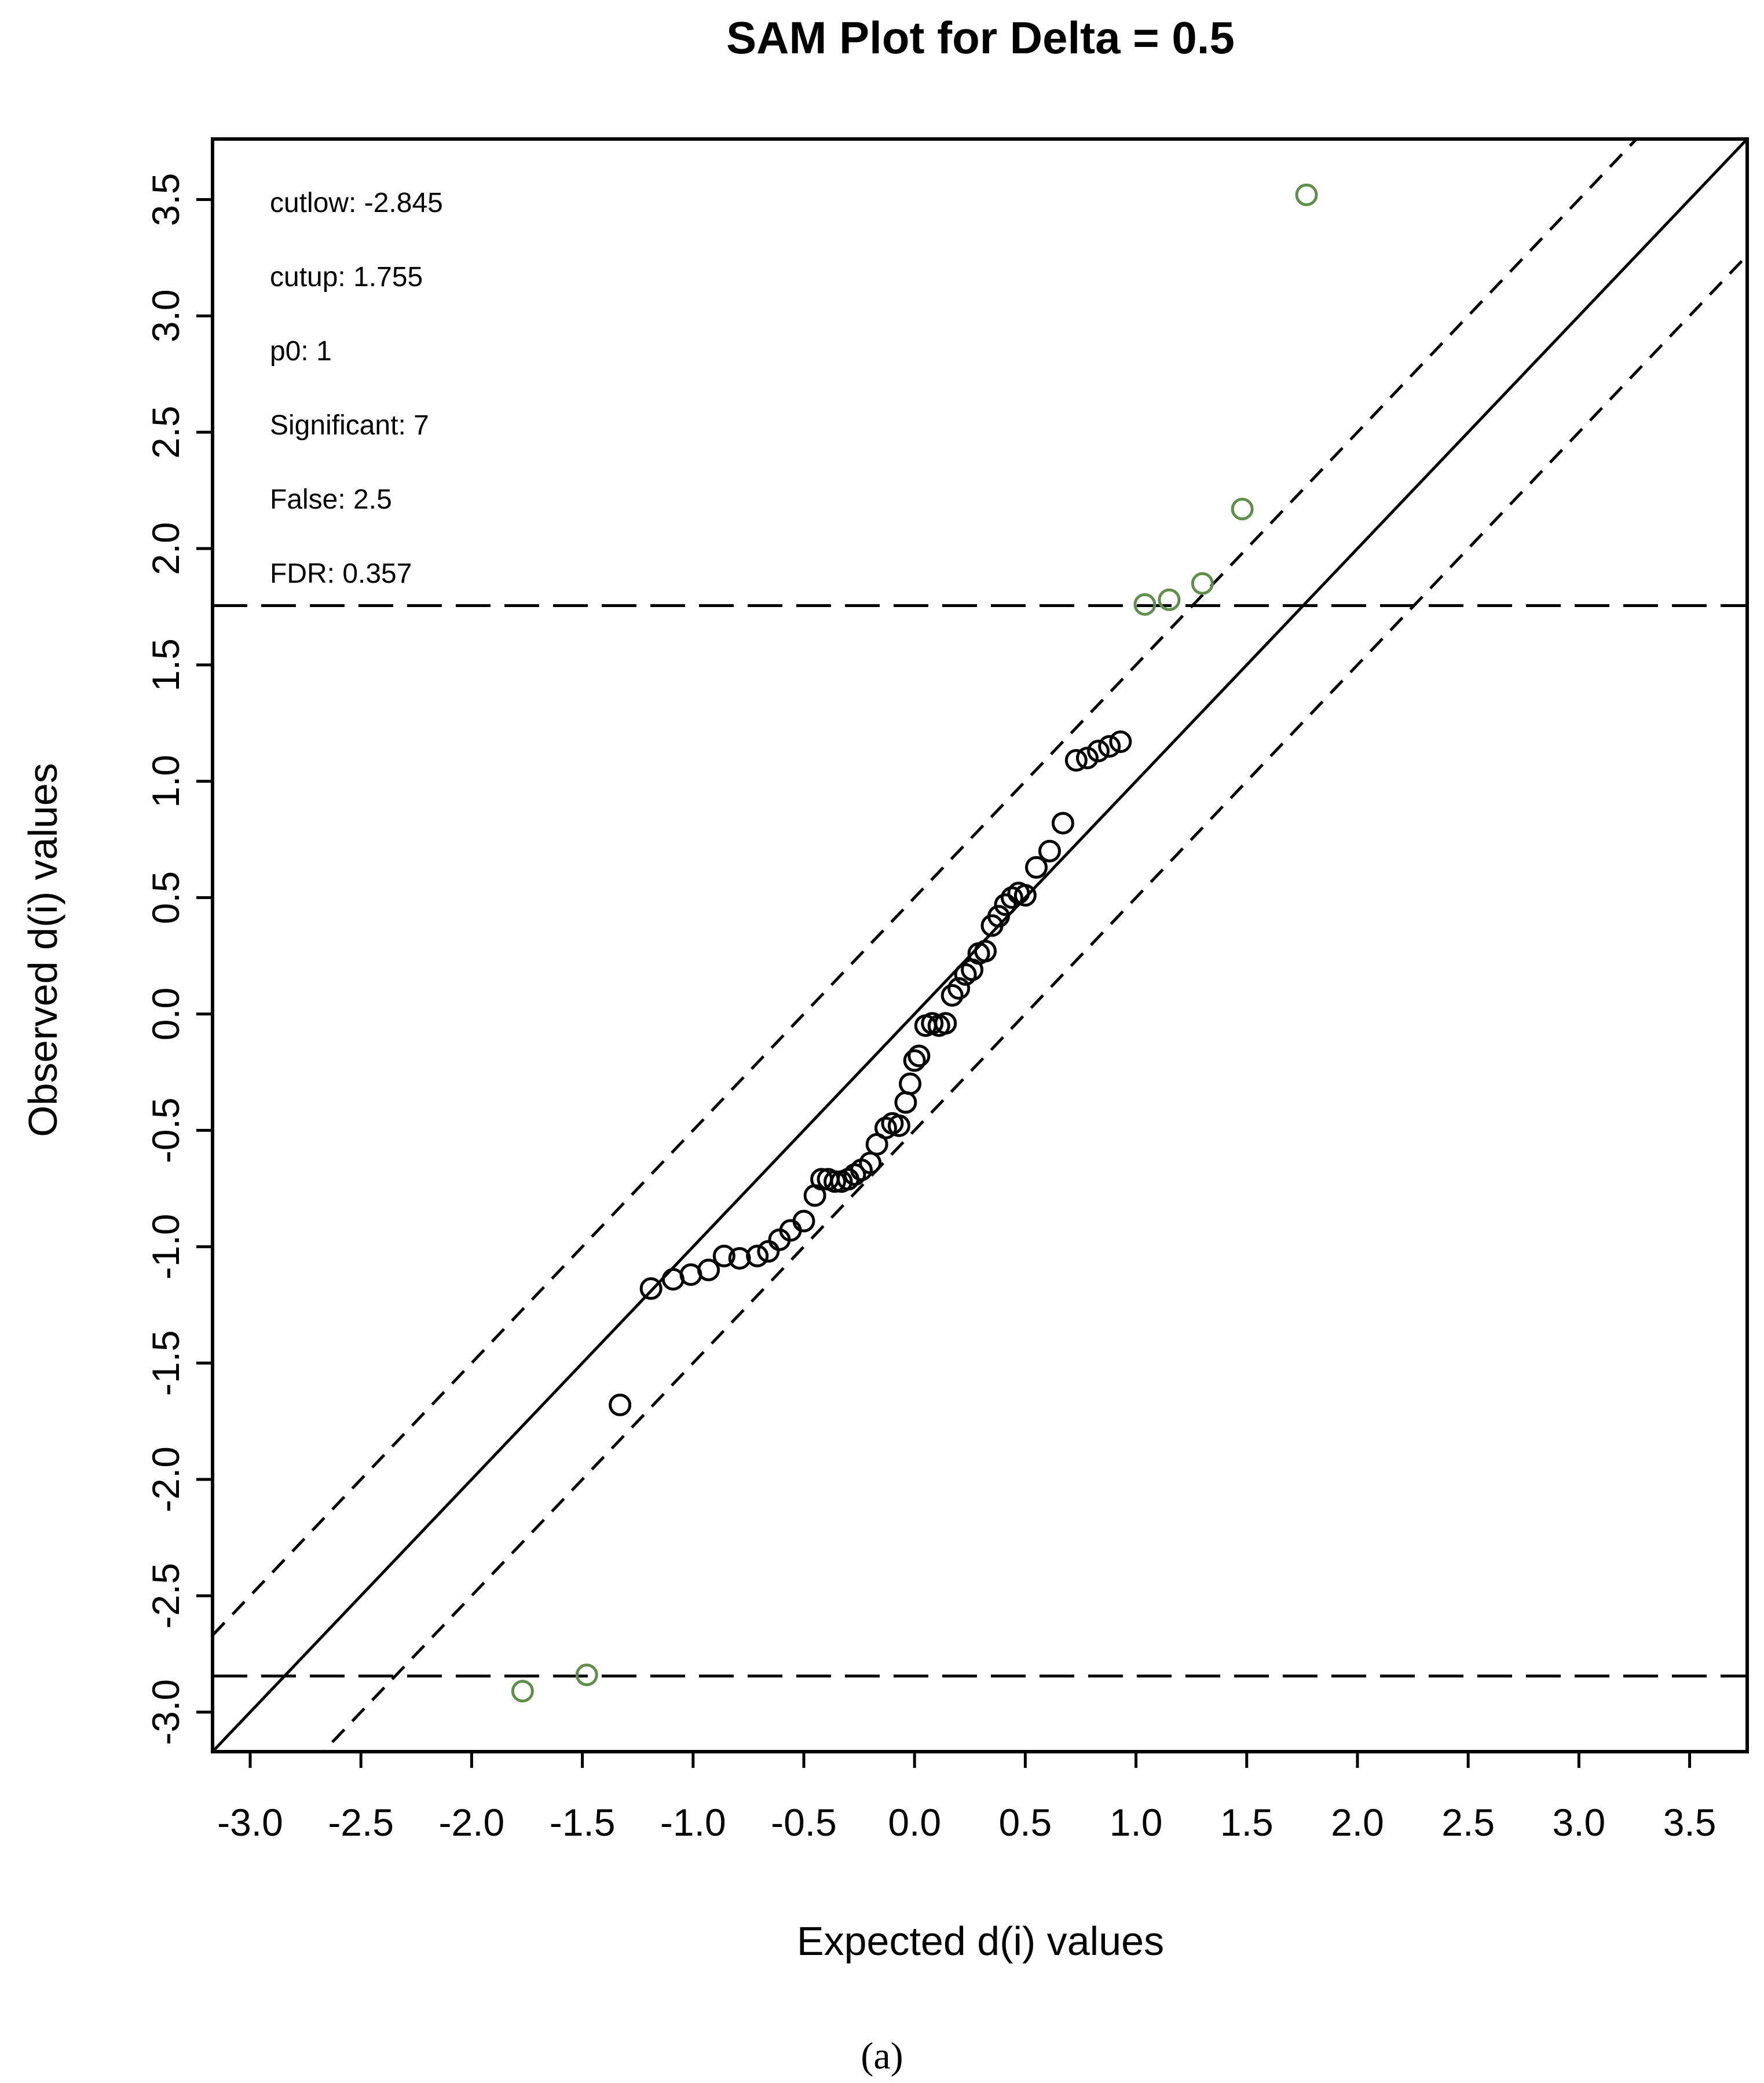 This screenshot has height=2083, width=1764. Describe the element at coordinates (346, 277) in the screenshot. I see `stat-2: cutup: 1.755` at that location.